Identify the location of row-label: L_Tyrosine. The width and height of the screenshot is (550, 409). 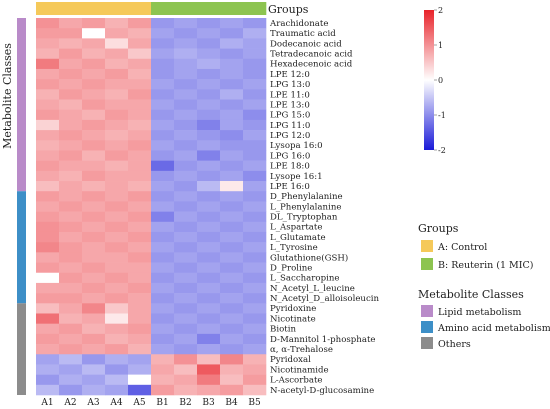
(294, 248).